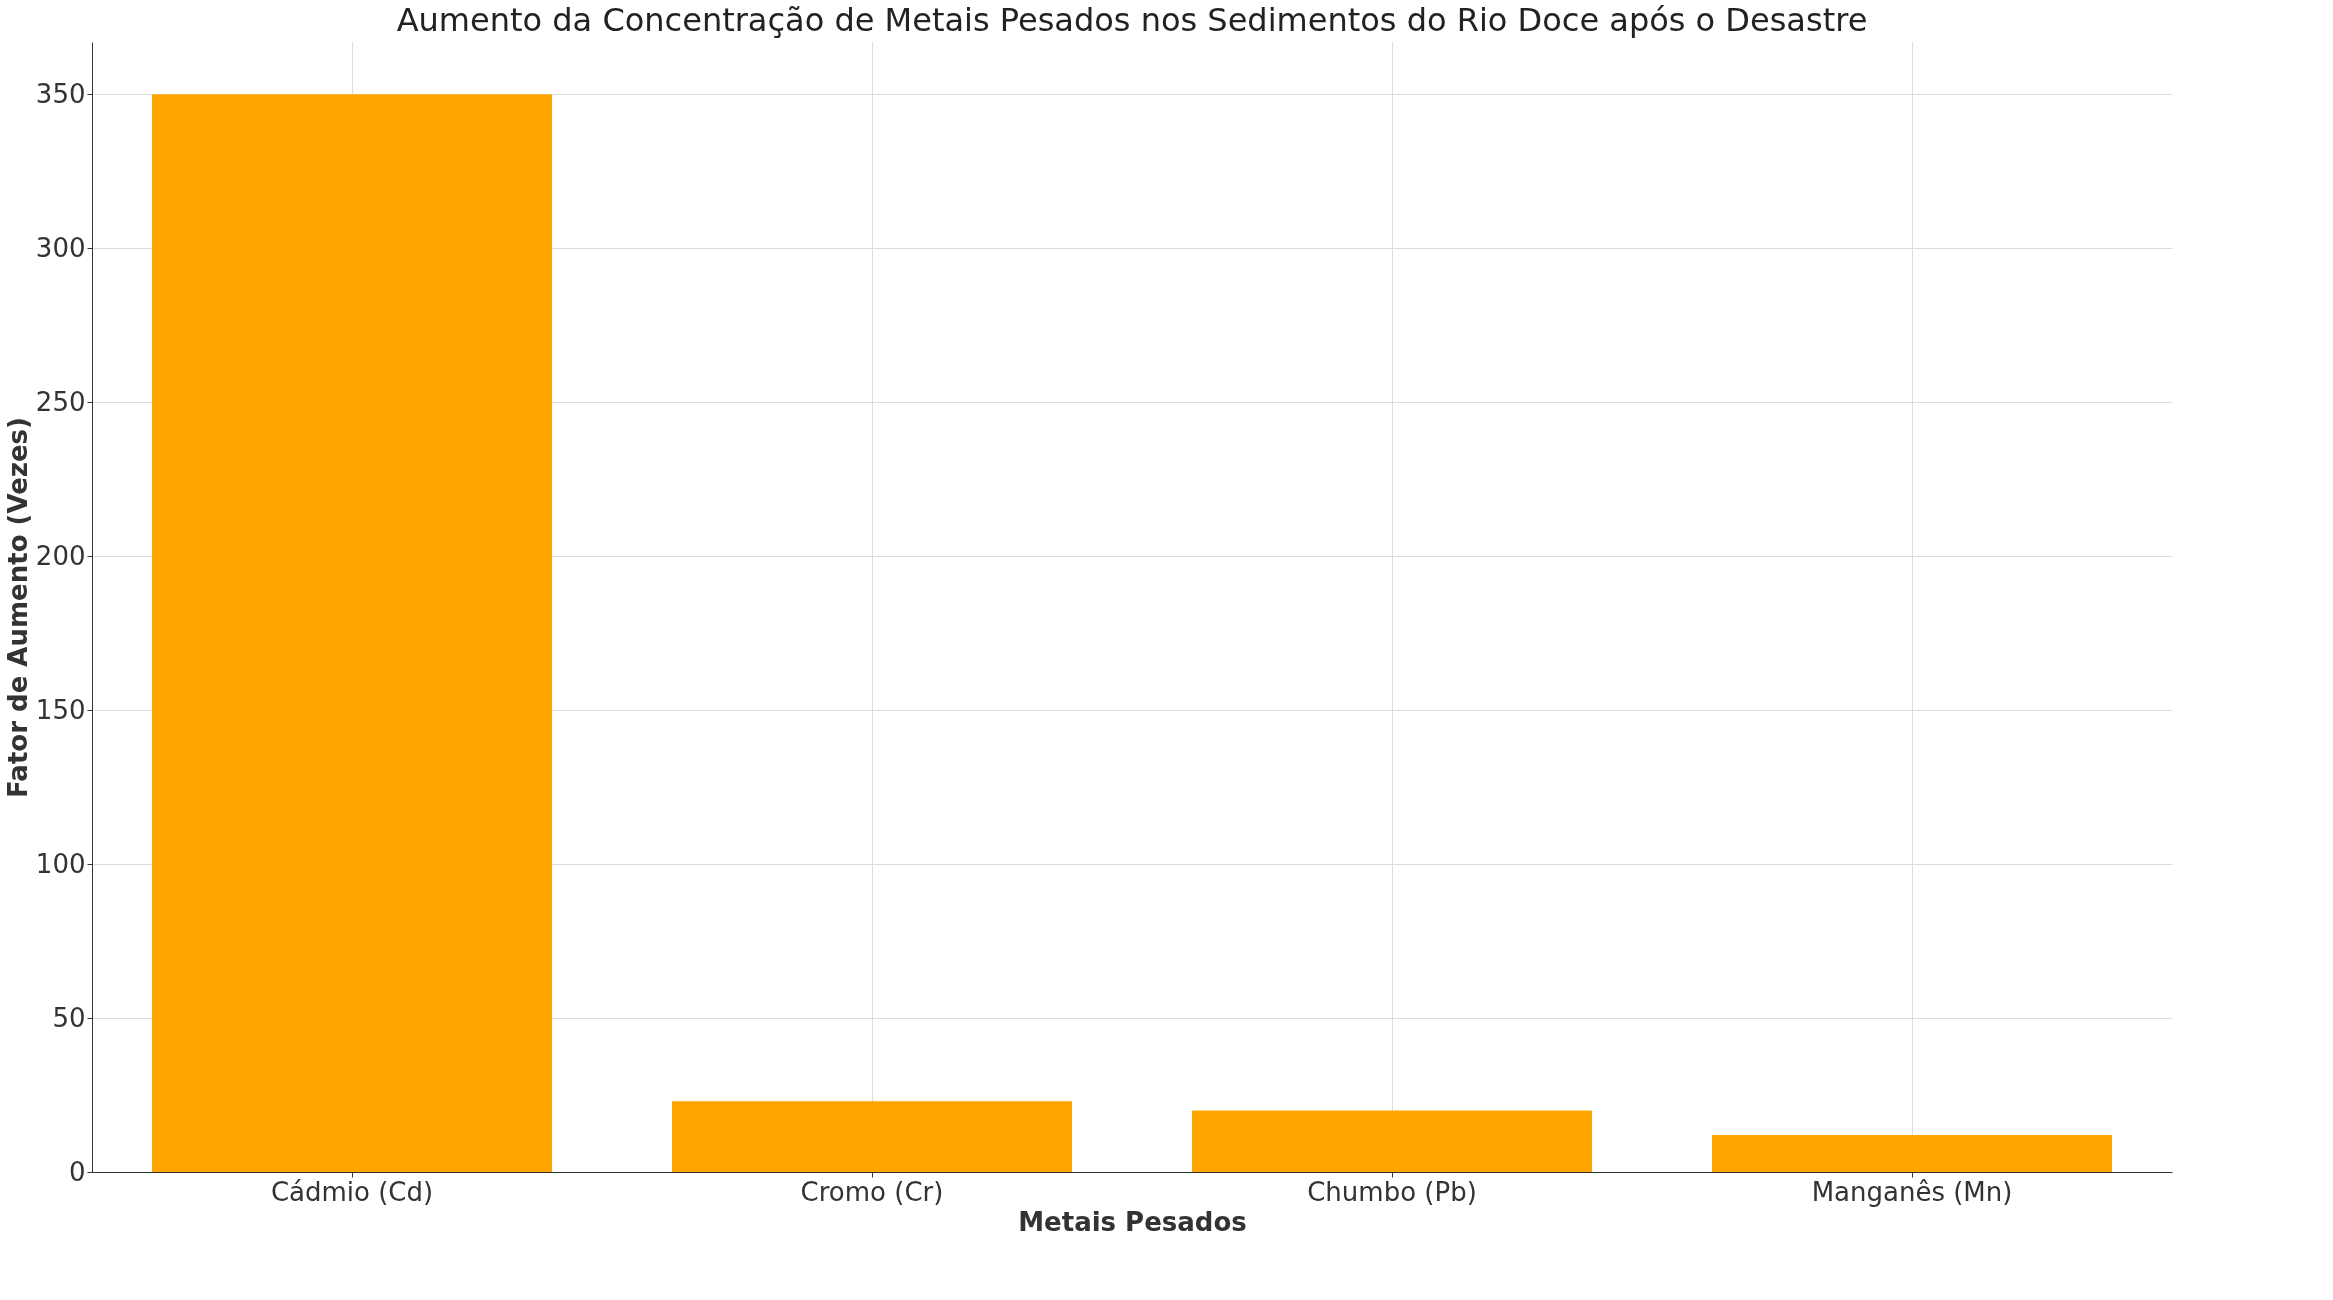 This screenshot has width=2333, height=1300. I want to click on x-axis-title: Metais Pesados, so click(1132, 1221).